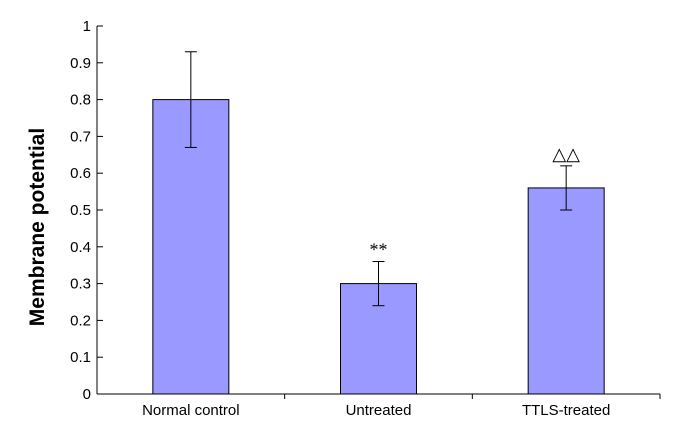  Describe the element at coordinates (87, 26) in the screenshot. I see `y-tick-label: 1` at that location.